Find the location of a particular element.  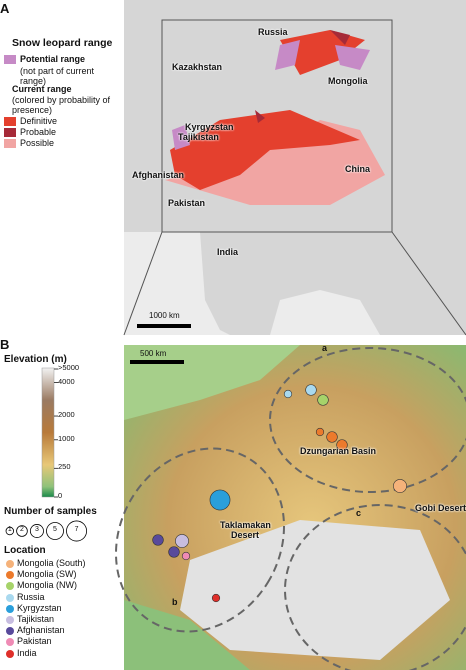

map-label: China is located at coordinates (358, 169).